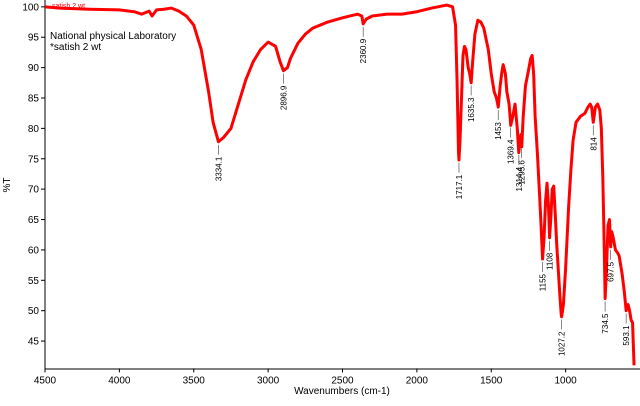  What do you see at coordinates (34, 38) in the screenshot?
I see `y-tick-label: 95` at bounding box center [34, 38].